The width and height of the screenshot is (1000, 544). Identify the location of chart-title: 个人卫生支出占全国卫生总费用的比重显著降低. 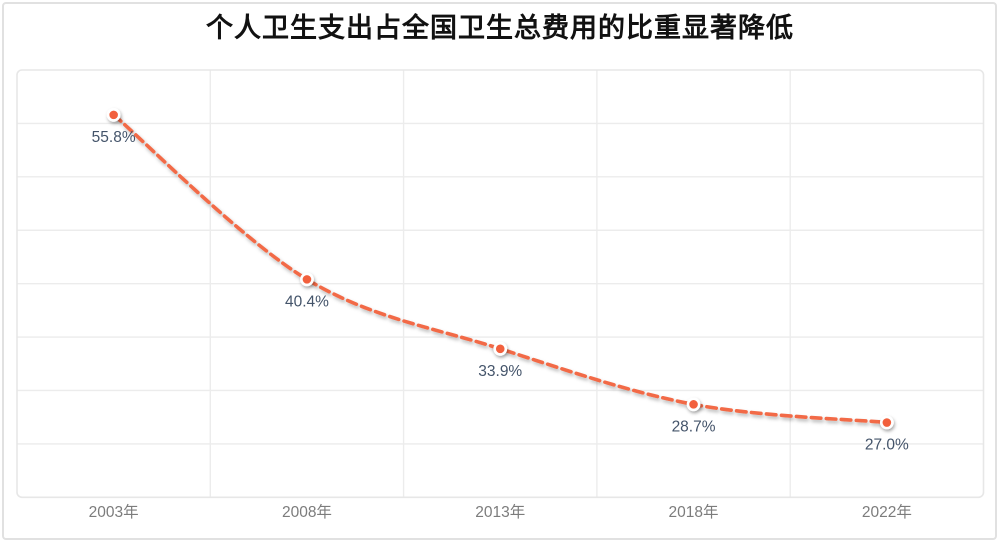
(500, 28).